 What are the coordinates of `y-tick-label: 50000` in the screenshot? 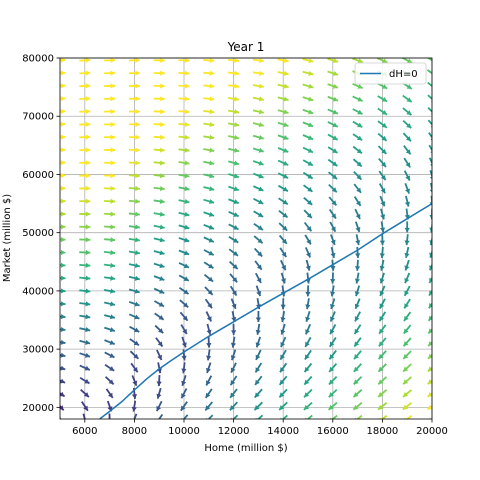 It's located at (38, 233).